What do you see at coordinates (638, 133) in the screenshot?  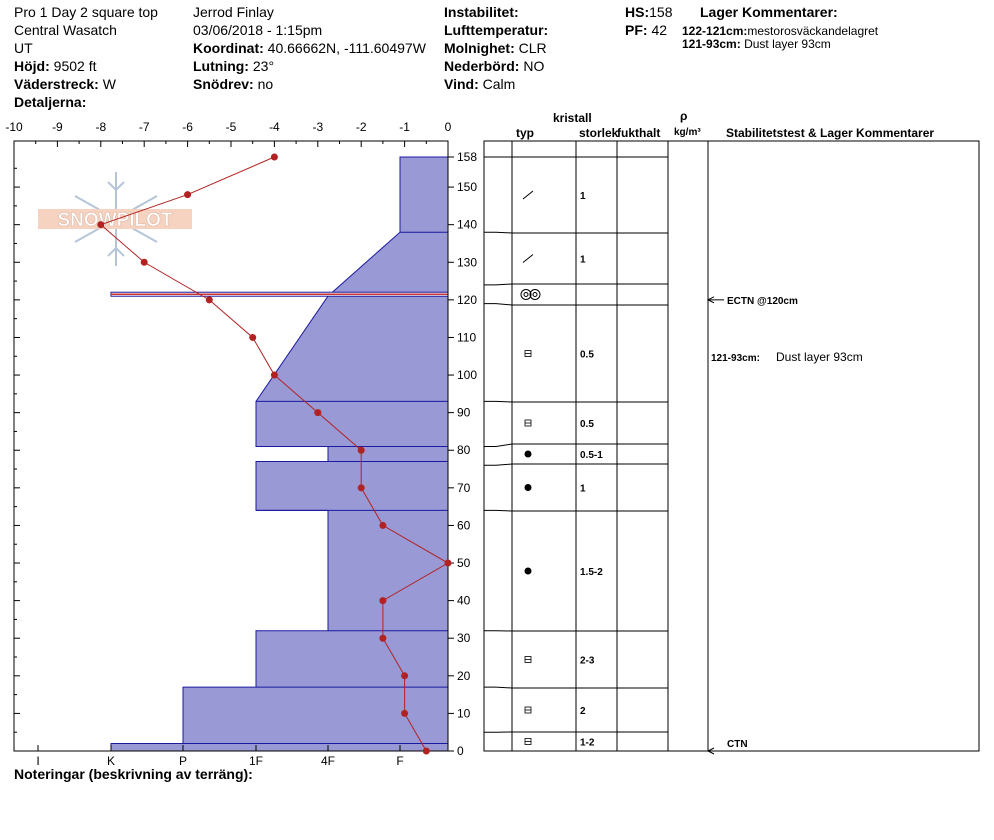 I see `col-moisture: fukthalt` at bounding box center [638, 133].